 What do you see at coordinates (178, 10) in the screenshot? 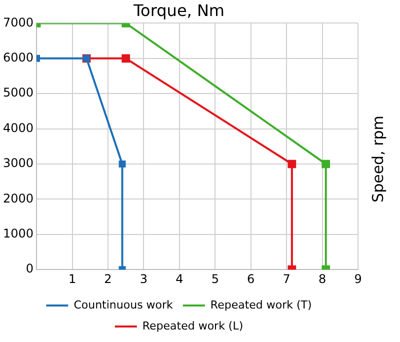
I see `x-axis-title: Torque, Nm` at bounding box center [178, 10].